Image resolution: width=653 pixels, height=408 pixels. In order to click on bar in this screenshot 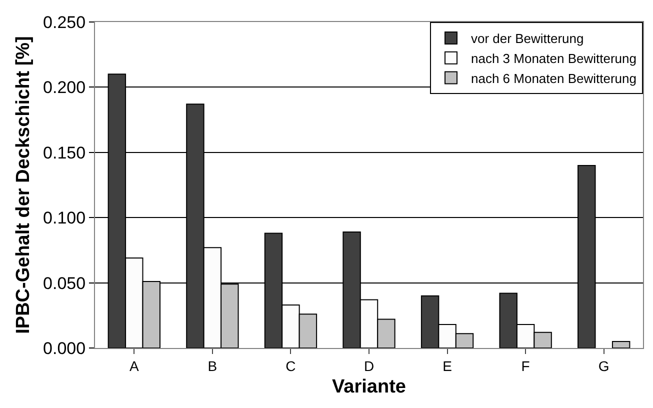, I will do `click(621, 344)`.